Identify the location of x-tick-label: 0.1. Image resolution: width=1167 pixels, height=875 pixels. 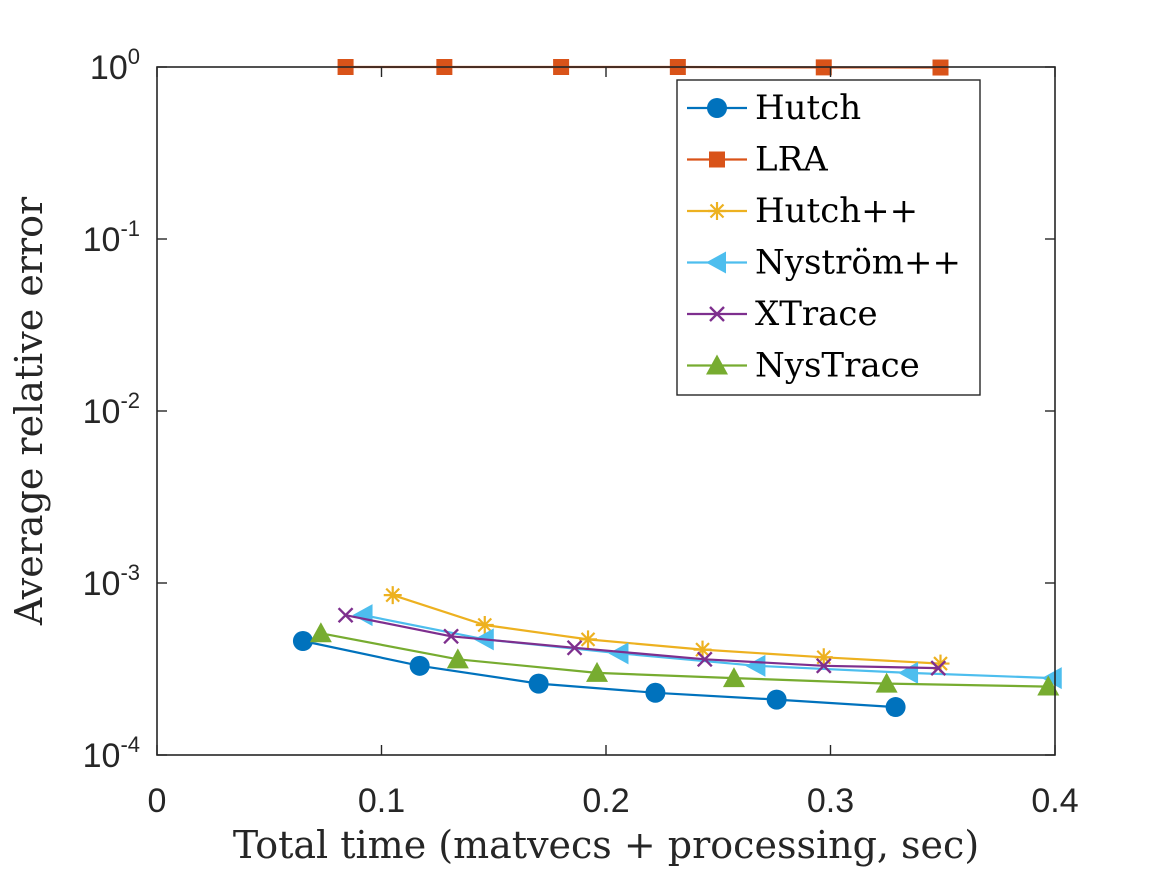
(381, 801).